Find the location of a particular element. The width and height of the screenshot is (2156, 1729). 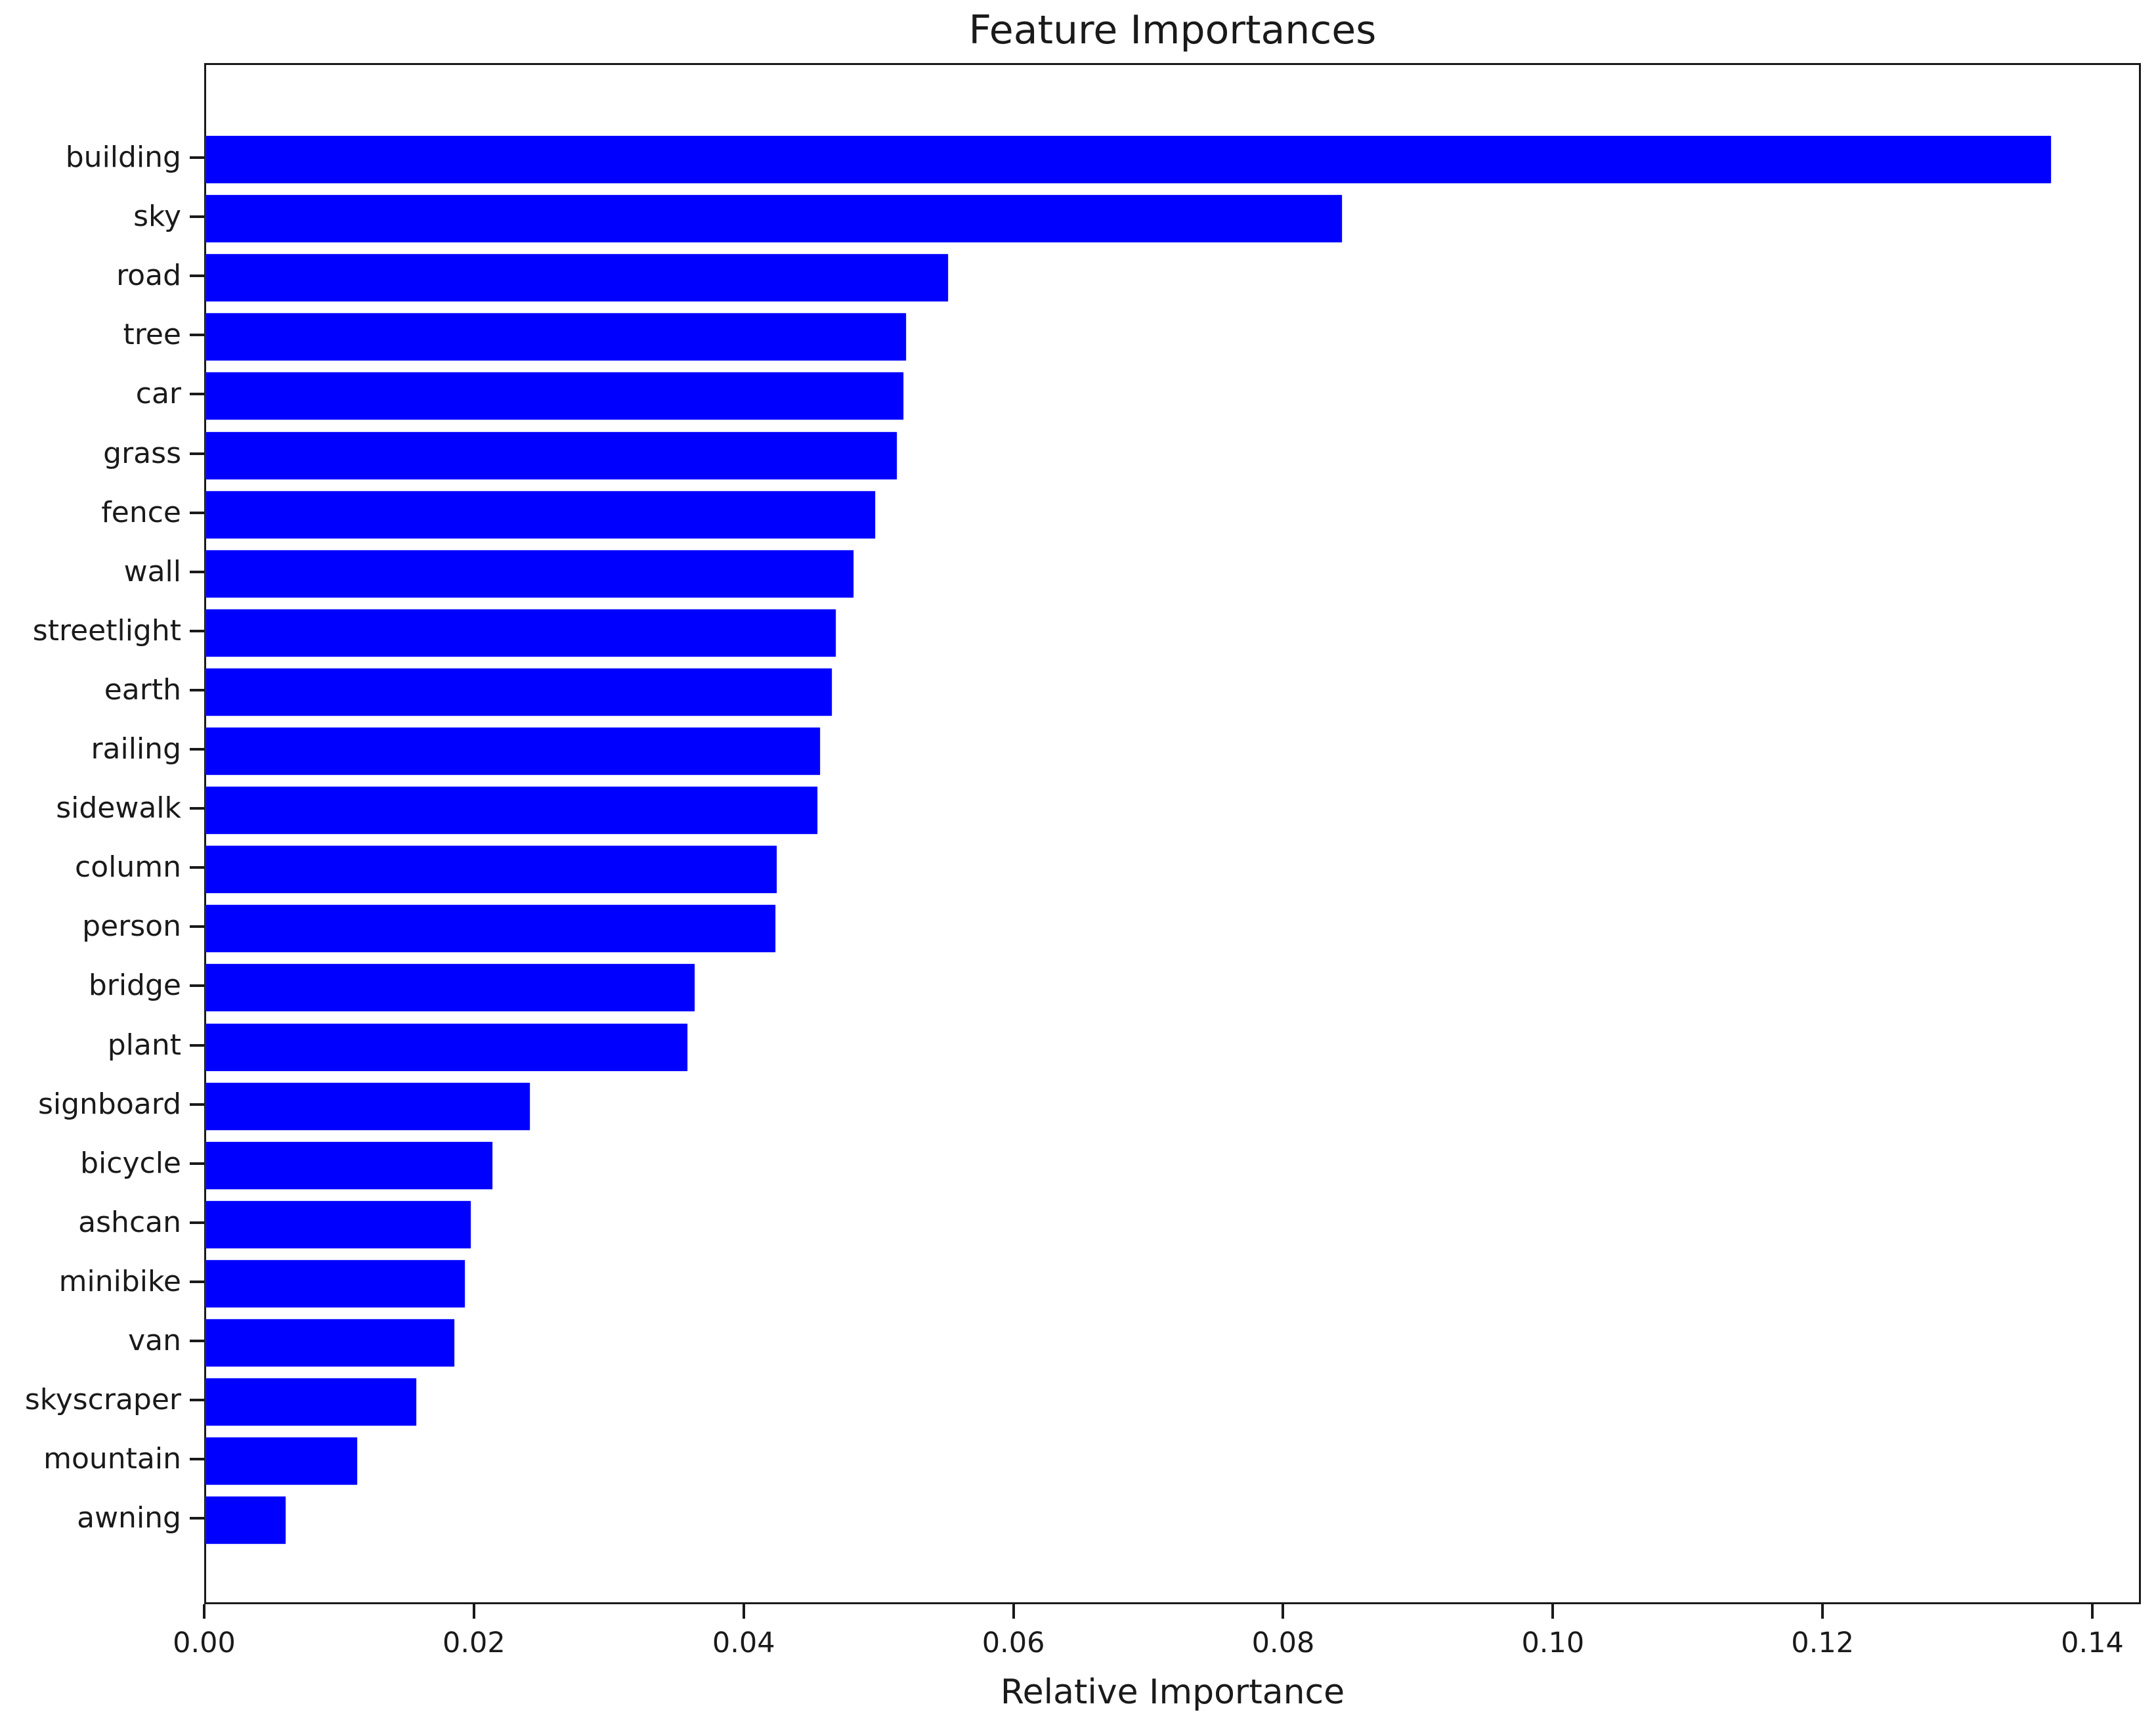

x-tick-label-0.08: 0.08 is located at coordinates (1283, 1643).